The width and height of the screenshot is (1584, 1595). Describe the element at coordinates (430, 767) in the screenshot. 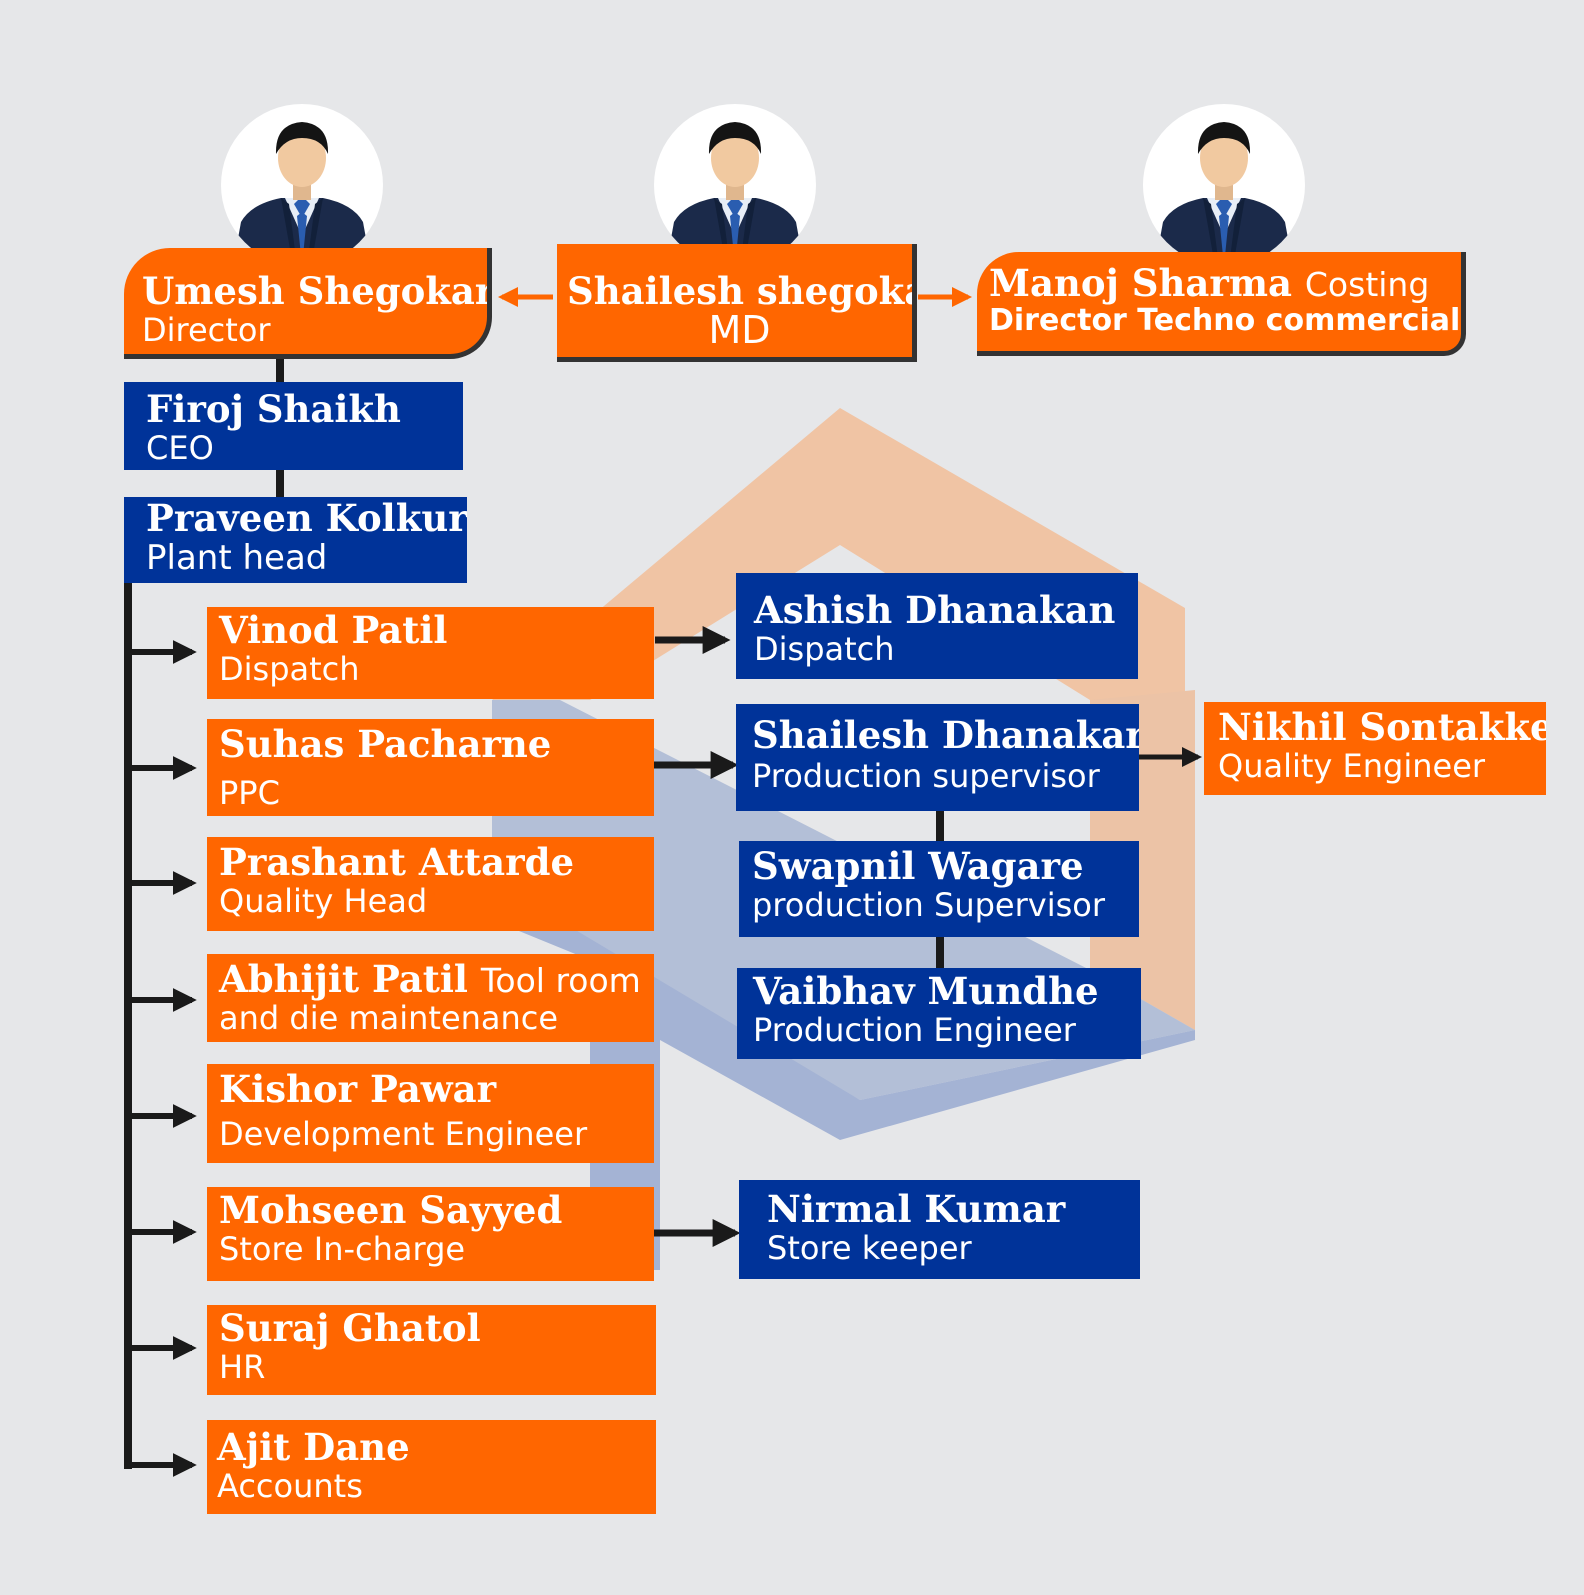

I see `department-box: Suhas Pacharne PPC` at that location.